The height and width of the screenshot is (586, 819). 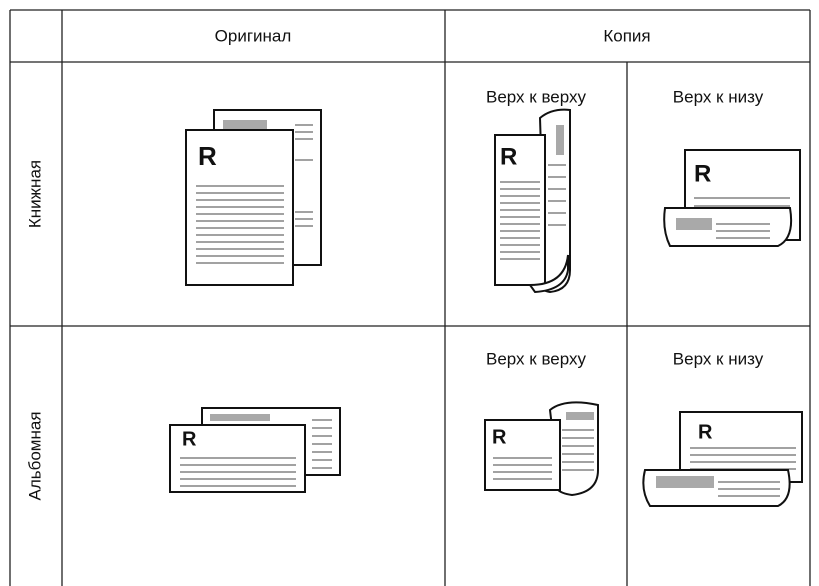 What do you see at coordinates (34, 194) in the screenshot?
I see `row-label: Книжная` at bounding box center [34, 194].